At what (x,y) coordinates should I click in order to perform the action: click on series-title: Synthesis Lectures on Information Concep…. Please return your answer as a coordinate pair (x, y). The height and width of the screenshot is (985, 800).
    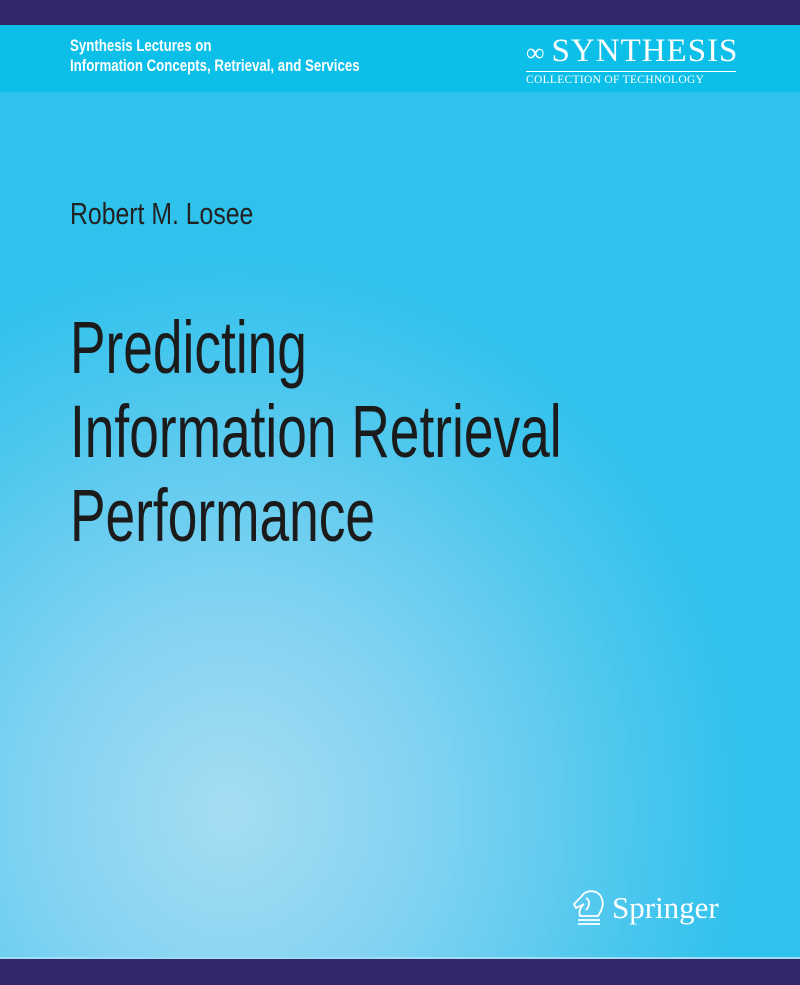
    Looking at the image, I should click on (215, 56).